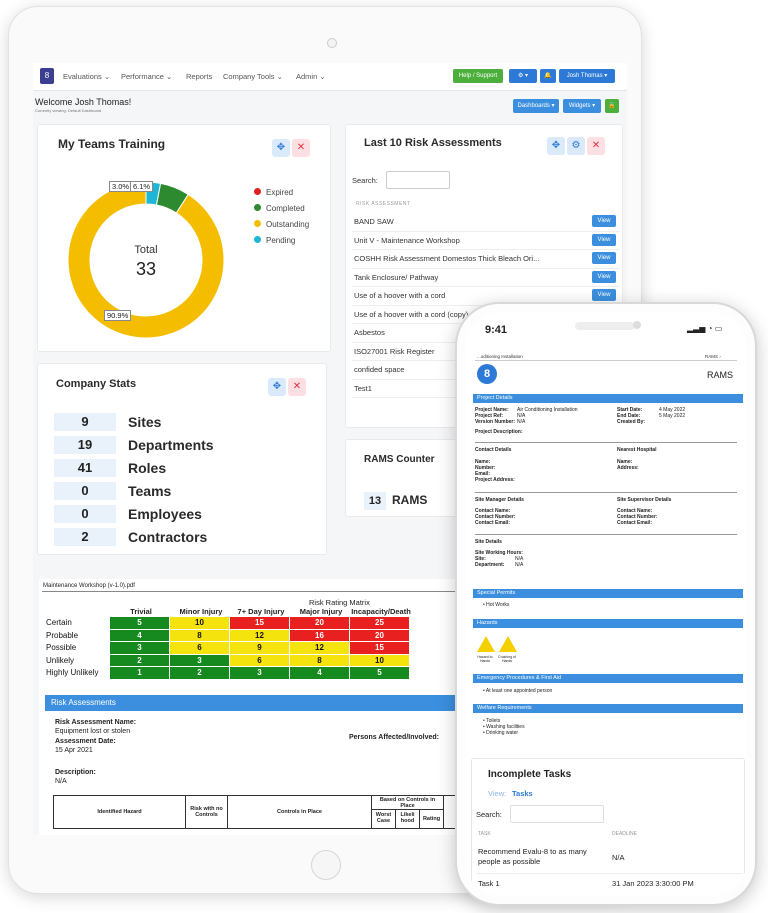  Describe the element at coordinates (582, 106) in the screenshot. I see `widgets-button: Widgets ▾` at that location.